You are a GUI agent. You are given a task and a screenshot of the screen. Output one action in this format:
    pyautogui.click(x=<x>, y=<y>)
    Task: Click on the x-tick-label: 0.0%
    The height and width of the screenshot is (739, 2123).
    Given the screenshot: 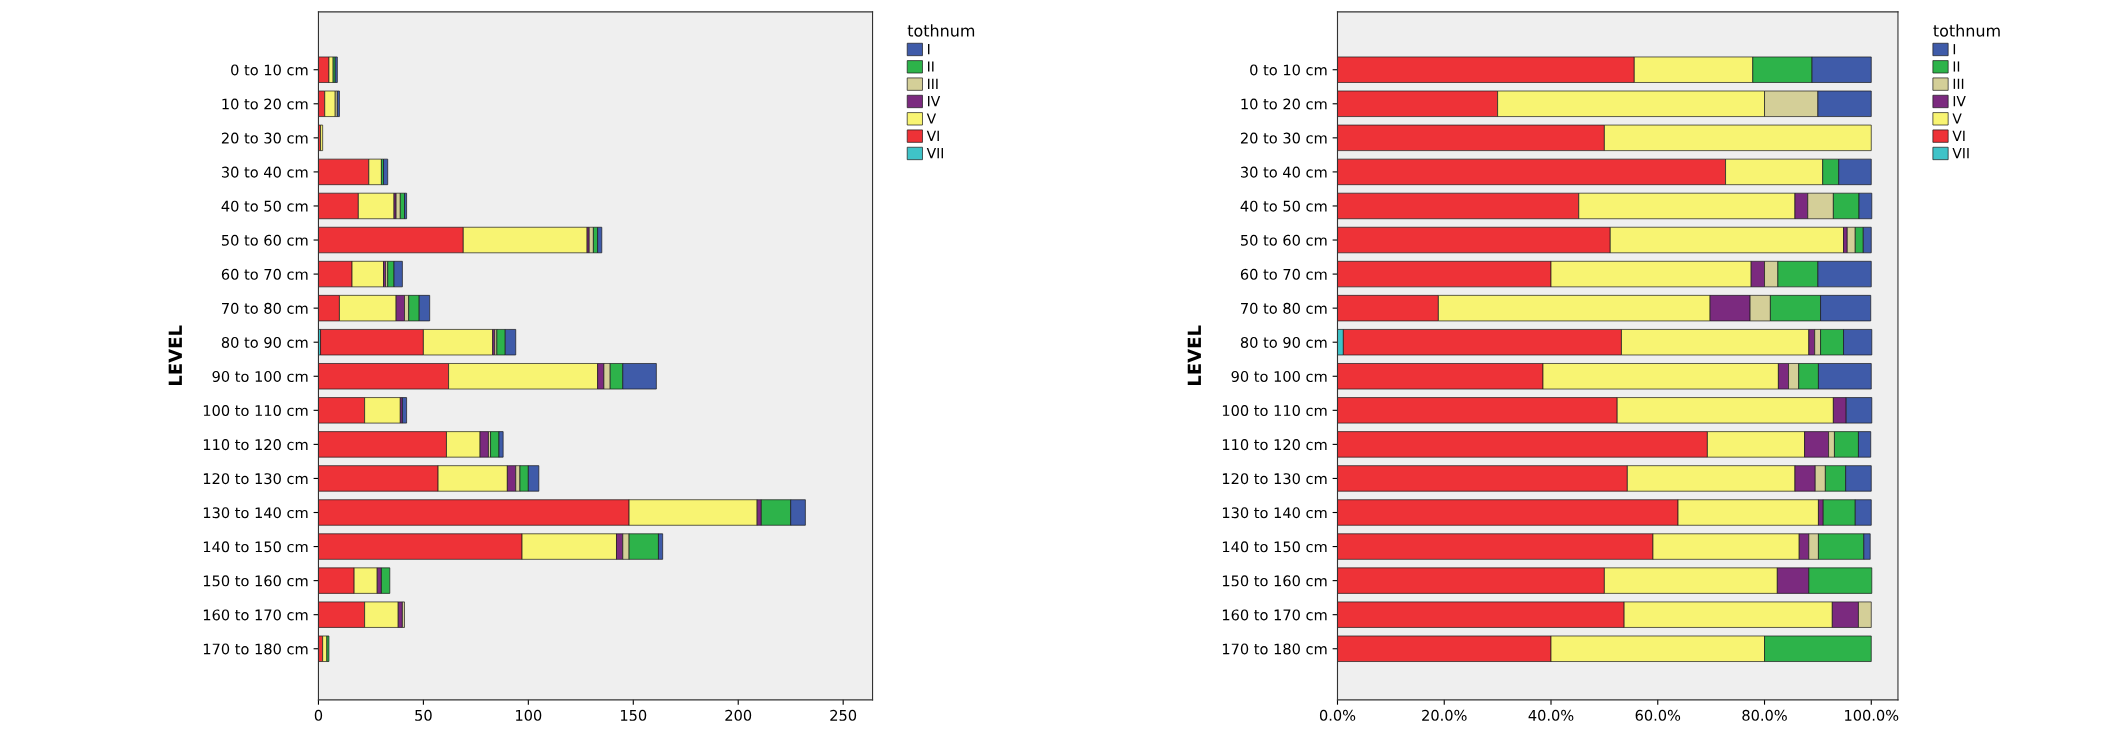 What is the action you would take?
    pyautogui.click(x=1337, y=715)
    